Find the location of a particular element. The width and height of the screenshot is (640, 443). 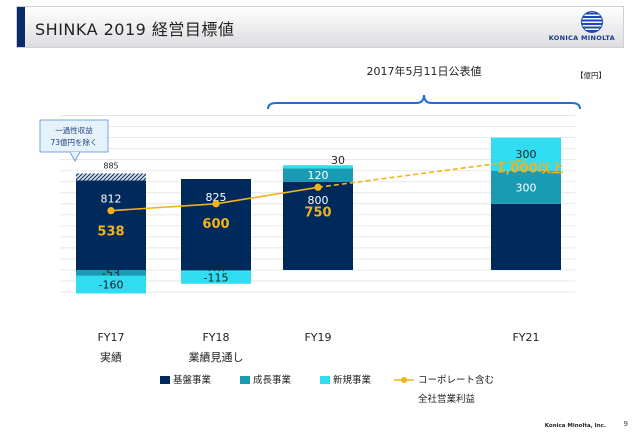

bar-growth-fy18 is located at coordinates (216, 271).